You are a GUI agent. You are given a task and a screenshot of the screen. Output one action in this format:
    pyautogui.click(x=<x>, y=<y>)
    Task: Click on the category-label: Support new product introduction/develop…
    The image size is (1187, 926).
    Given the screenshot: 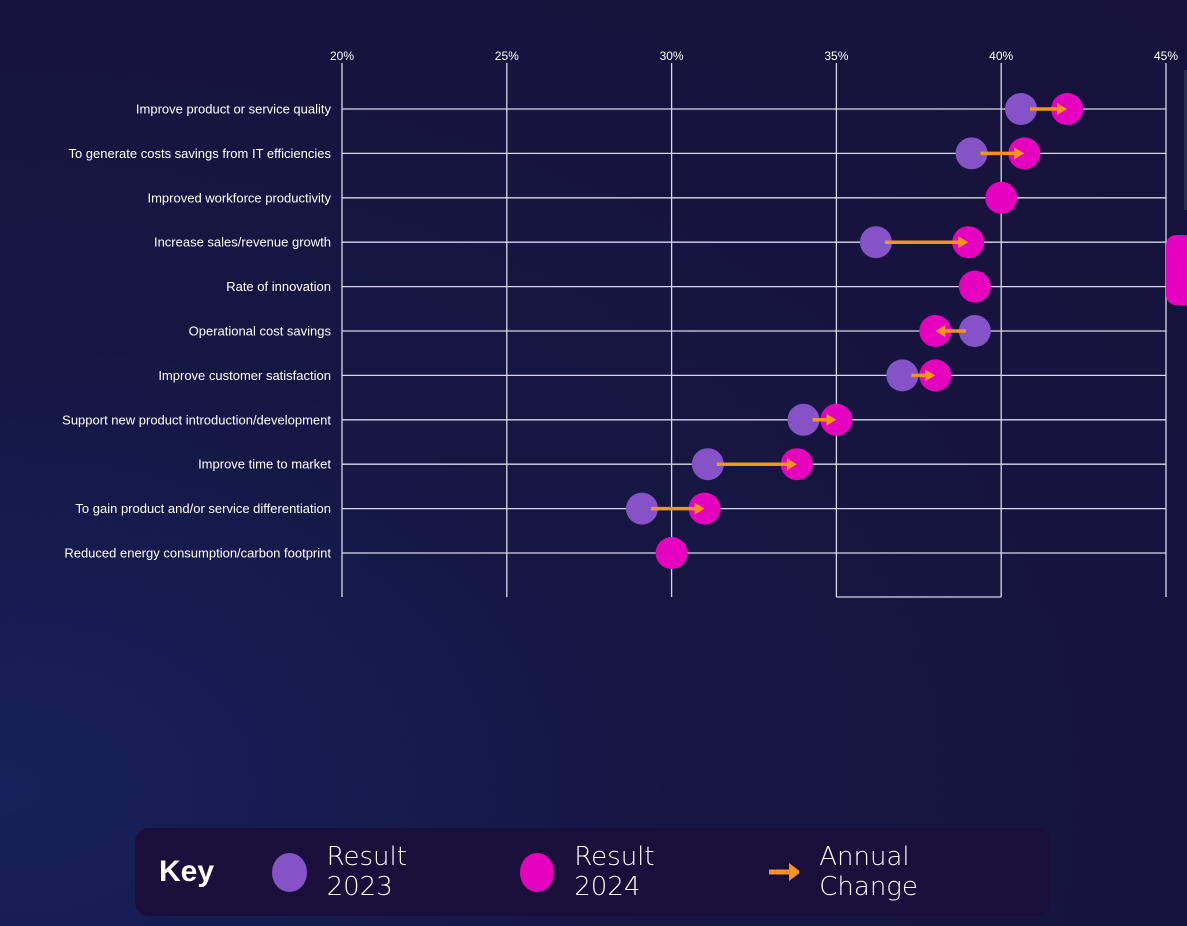 What is the action you would take?
    pyautogui.click(x=196, y=419)
    